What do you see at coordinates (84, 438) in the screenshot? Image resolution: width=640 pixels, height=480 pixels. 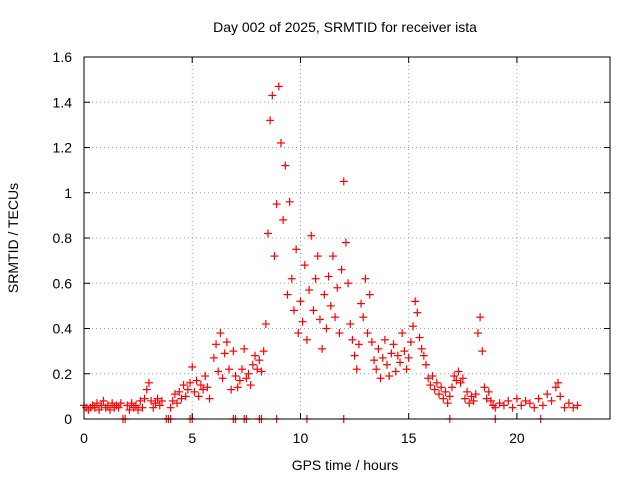 I see `x-tick-label: 0` at bounding box center [84, 438].